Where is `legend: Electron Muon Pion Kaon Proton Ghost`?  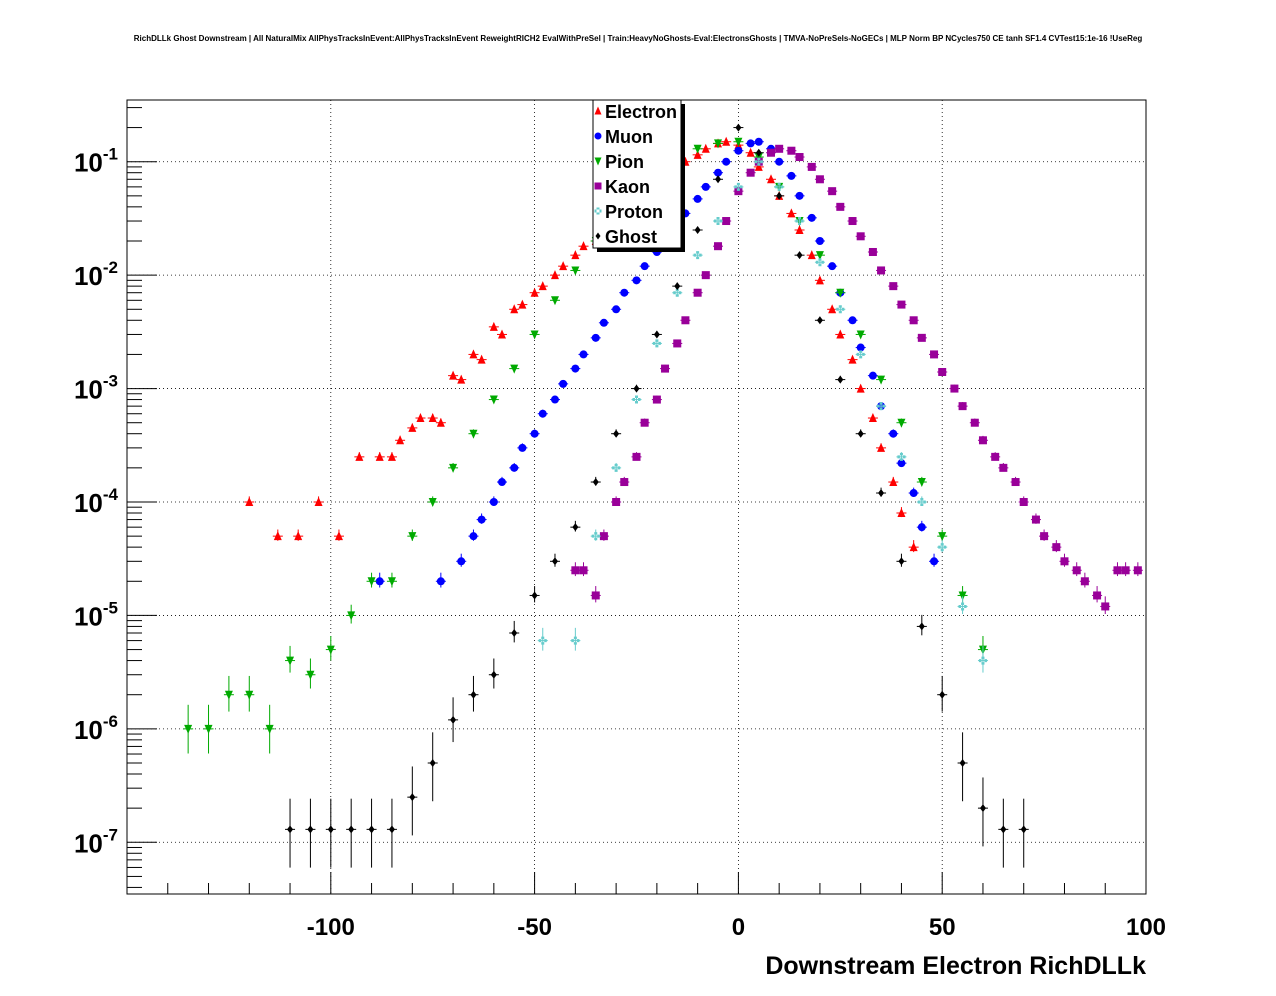 legend: Electron Muon Pion Kaon Proton Ghost is located at coordinates (638, 175).